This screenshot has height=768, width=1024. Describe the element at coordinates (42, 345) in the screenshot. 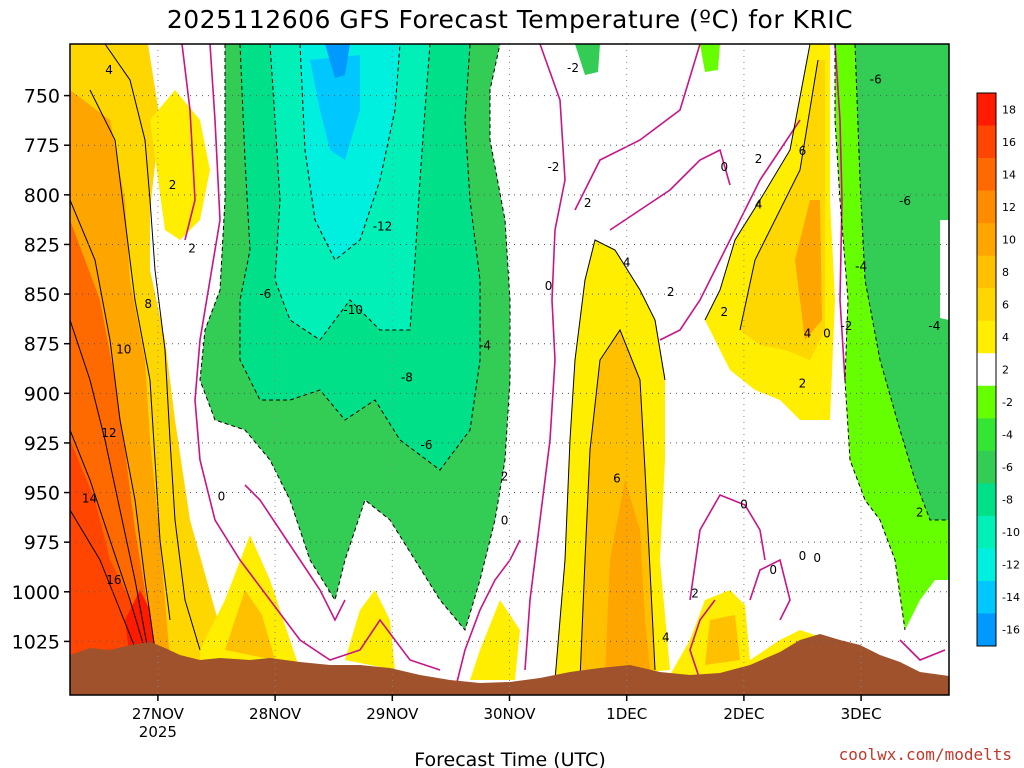

I see `y-tick-label: 875` at that location.